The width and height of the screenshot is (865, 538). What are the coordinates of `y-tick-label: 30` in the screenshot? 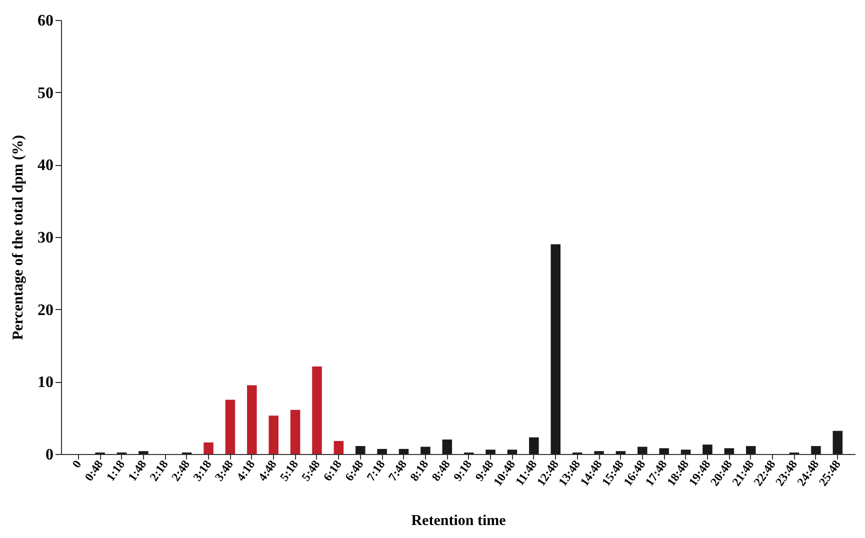 It's located at (46, 238).